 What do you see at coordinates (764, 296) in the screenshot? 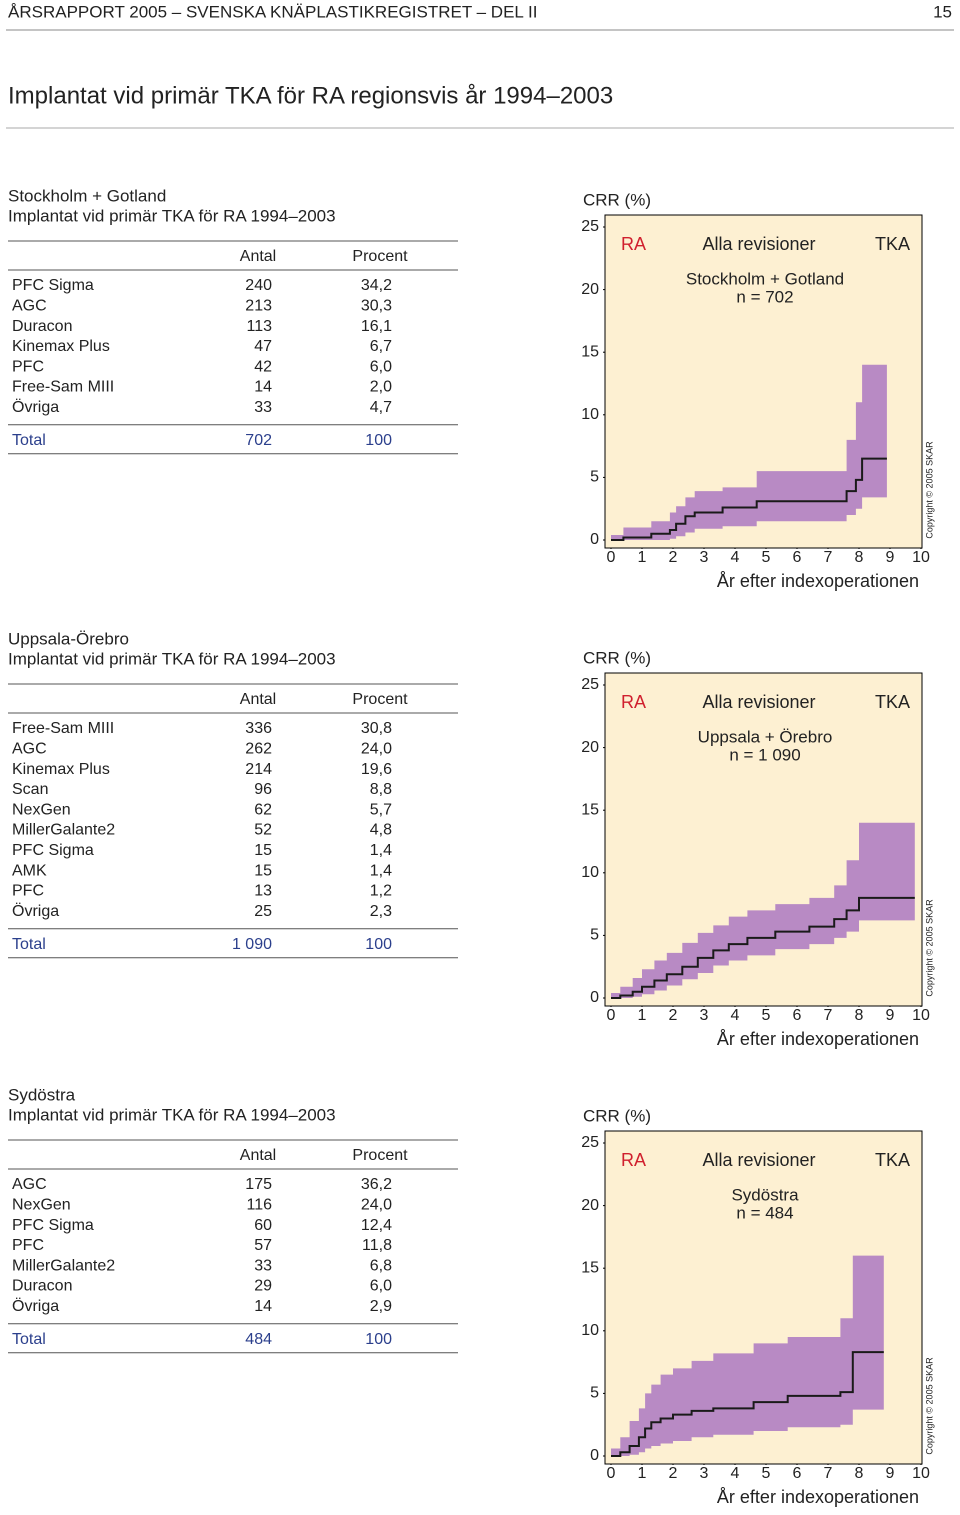
I see `n-label: n = 702` at bounding box center [764, 296].